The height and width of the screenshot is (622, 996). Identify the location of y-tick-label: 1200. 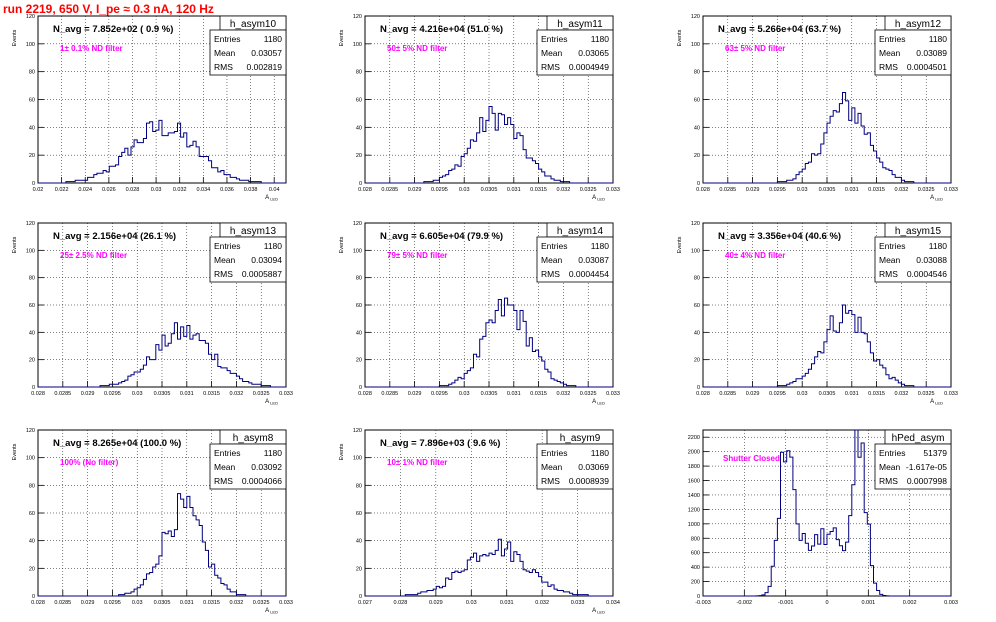
(694, 510).